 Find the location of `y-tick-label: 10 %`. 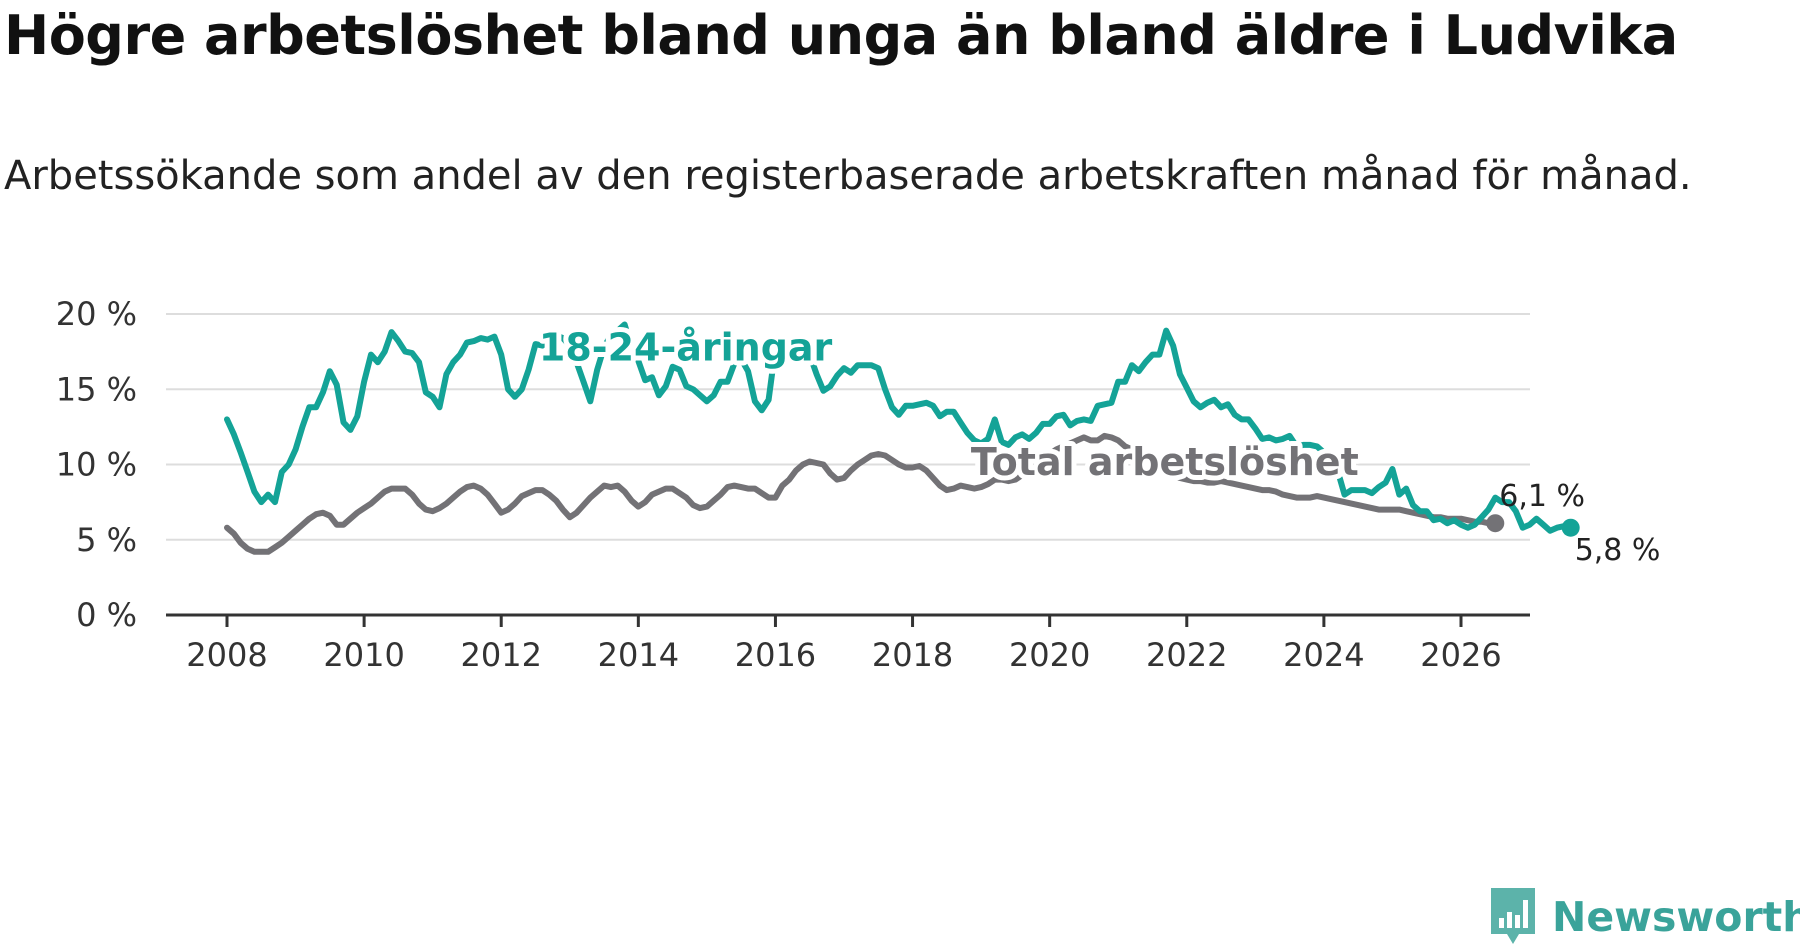

y-tick-label: 10 % is located at coordinates (96, 465).